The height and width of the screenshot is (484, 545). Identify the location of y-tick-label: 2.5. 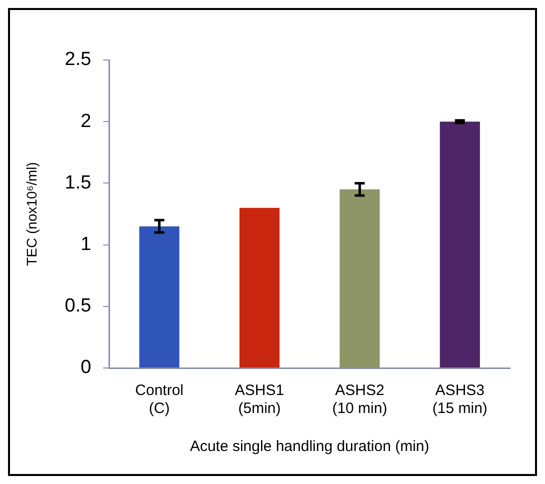
(78, 59).